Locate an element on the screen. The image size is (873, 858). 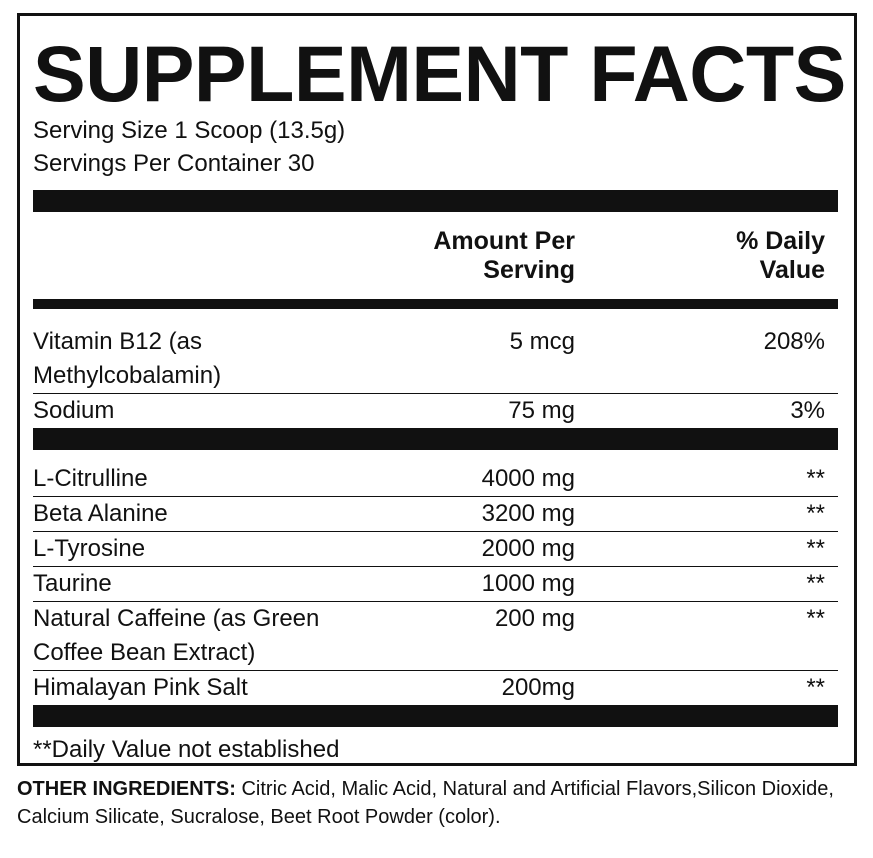
nutrient-name: Sodium is located at coordinates (74, 410).